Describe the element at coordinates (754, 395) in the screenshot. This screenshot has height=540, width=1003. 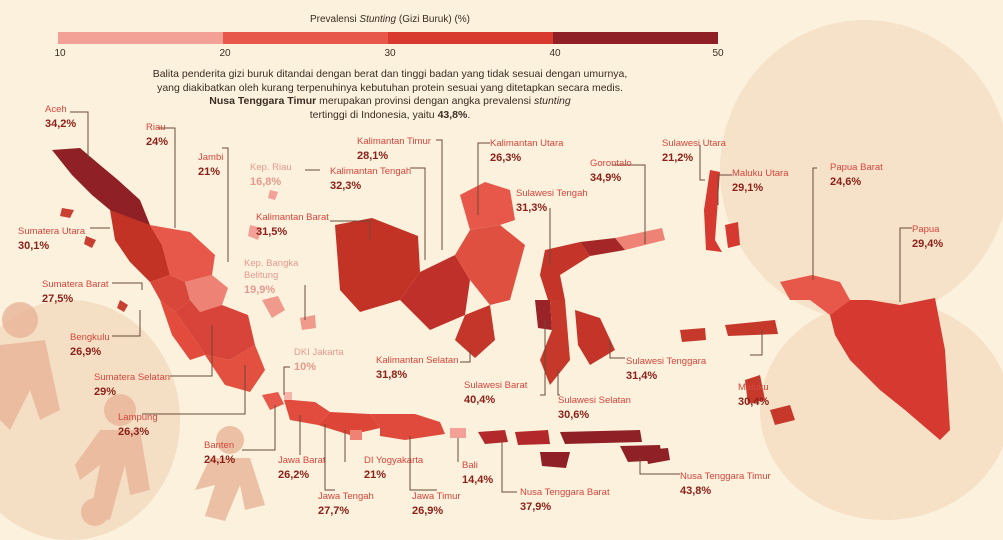
I see `label-maluku: Maluku 30,4%` at that location.